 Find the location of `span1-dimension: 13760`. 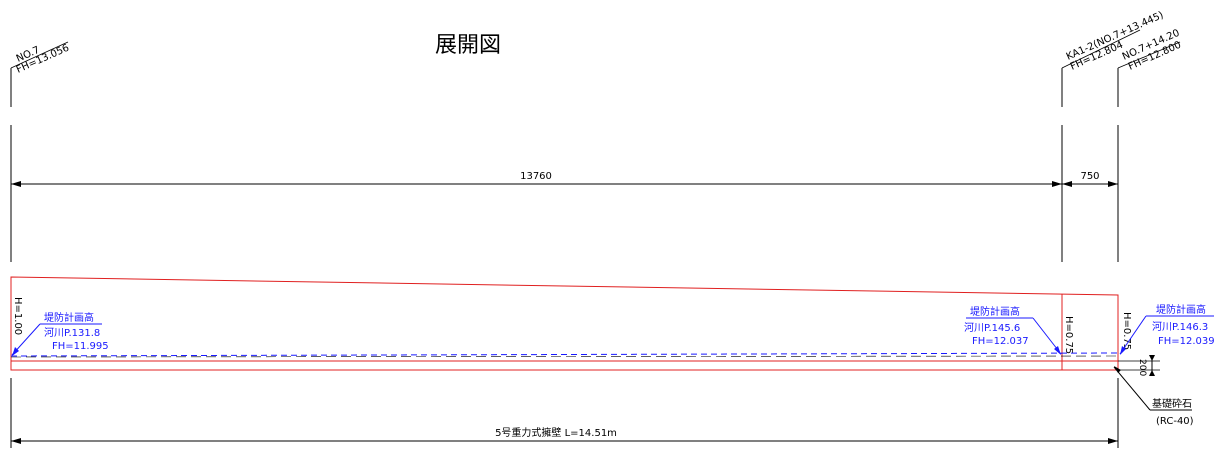

span1-dimension: 13760 is located at coordinates (536, 176).